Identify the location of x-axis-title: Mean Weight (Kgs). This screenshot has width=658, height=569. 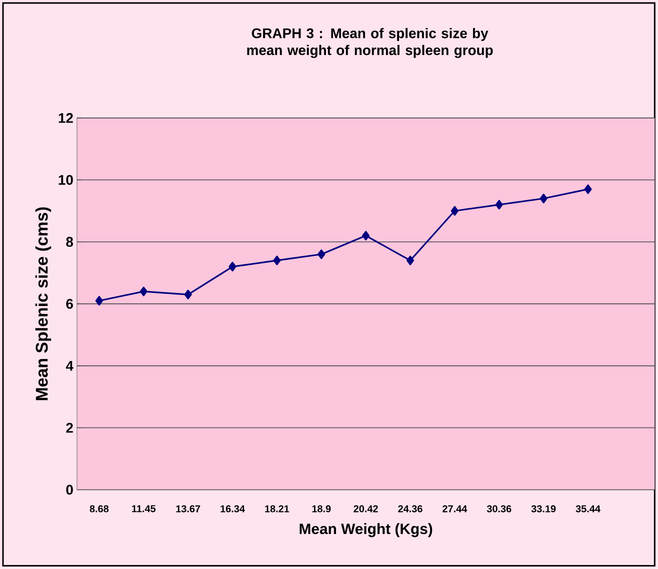
(366, 530).